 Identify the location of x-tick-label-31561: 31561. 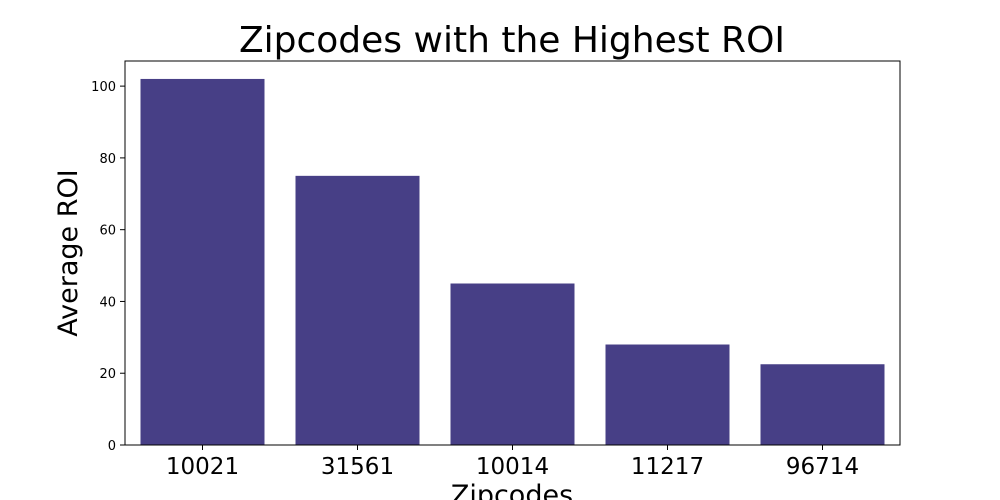
(357, 467).